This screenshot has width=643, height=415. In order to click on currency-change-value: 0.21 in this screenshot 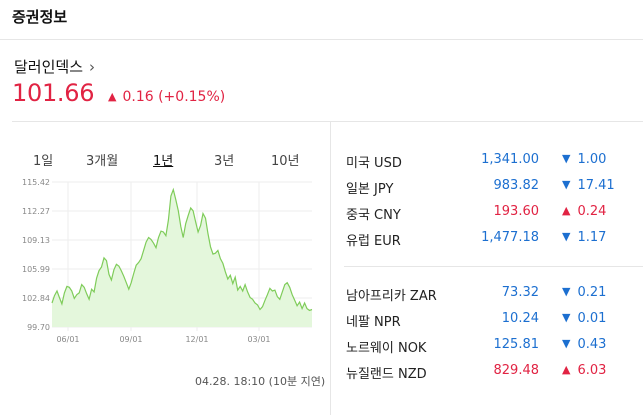, I will do `click(592, 292)`.